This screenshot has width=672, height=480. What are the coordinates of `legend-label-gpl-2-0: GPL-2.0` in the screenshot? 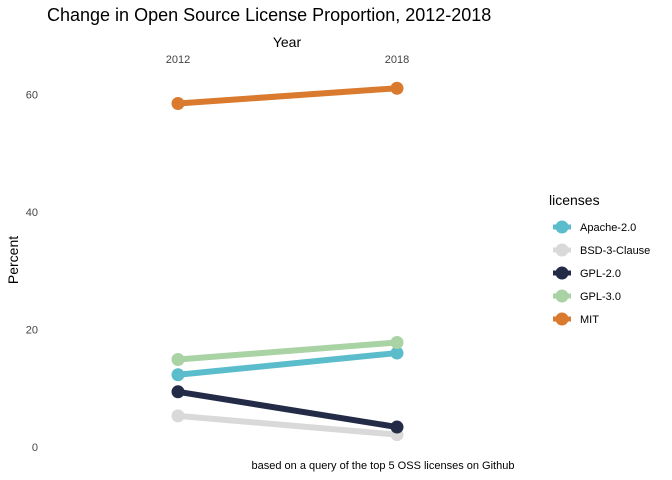 It's located at (600, 274).